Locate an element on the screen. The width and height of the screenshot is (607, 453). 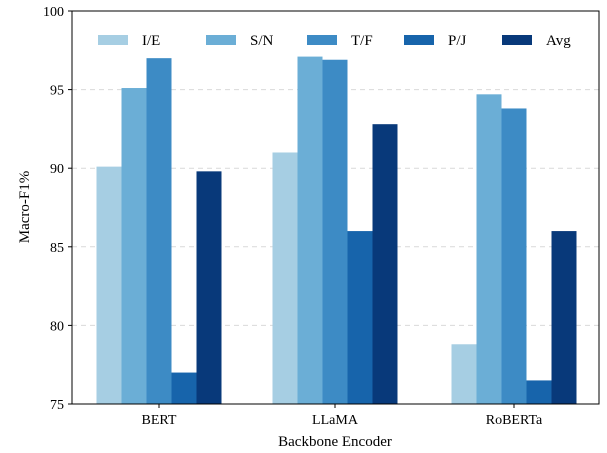
bar-bert-sn is located at coordinates (134, 246).